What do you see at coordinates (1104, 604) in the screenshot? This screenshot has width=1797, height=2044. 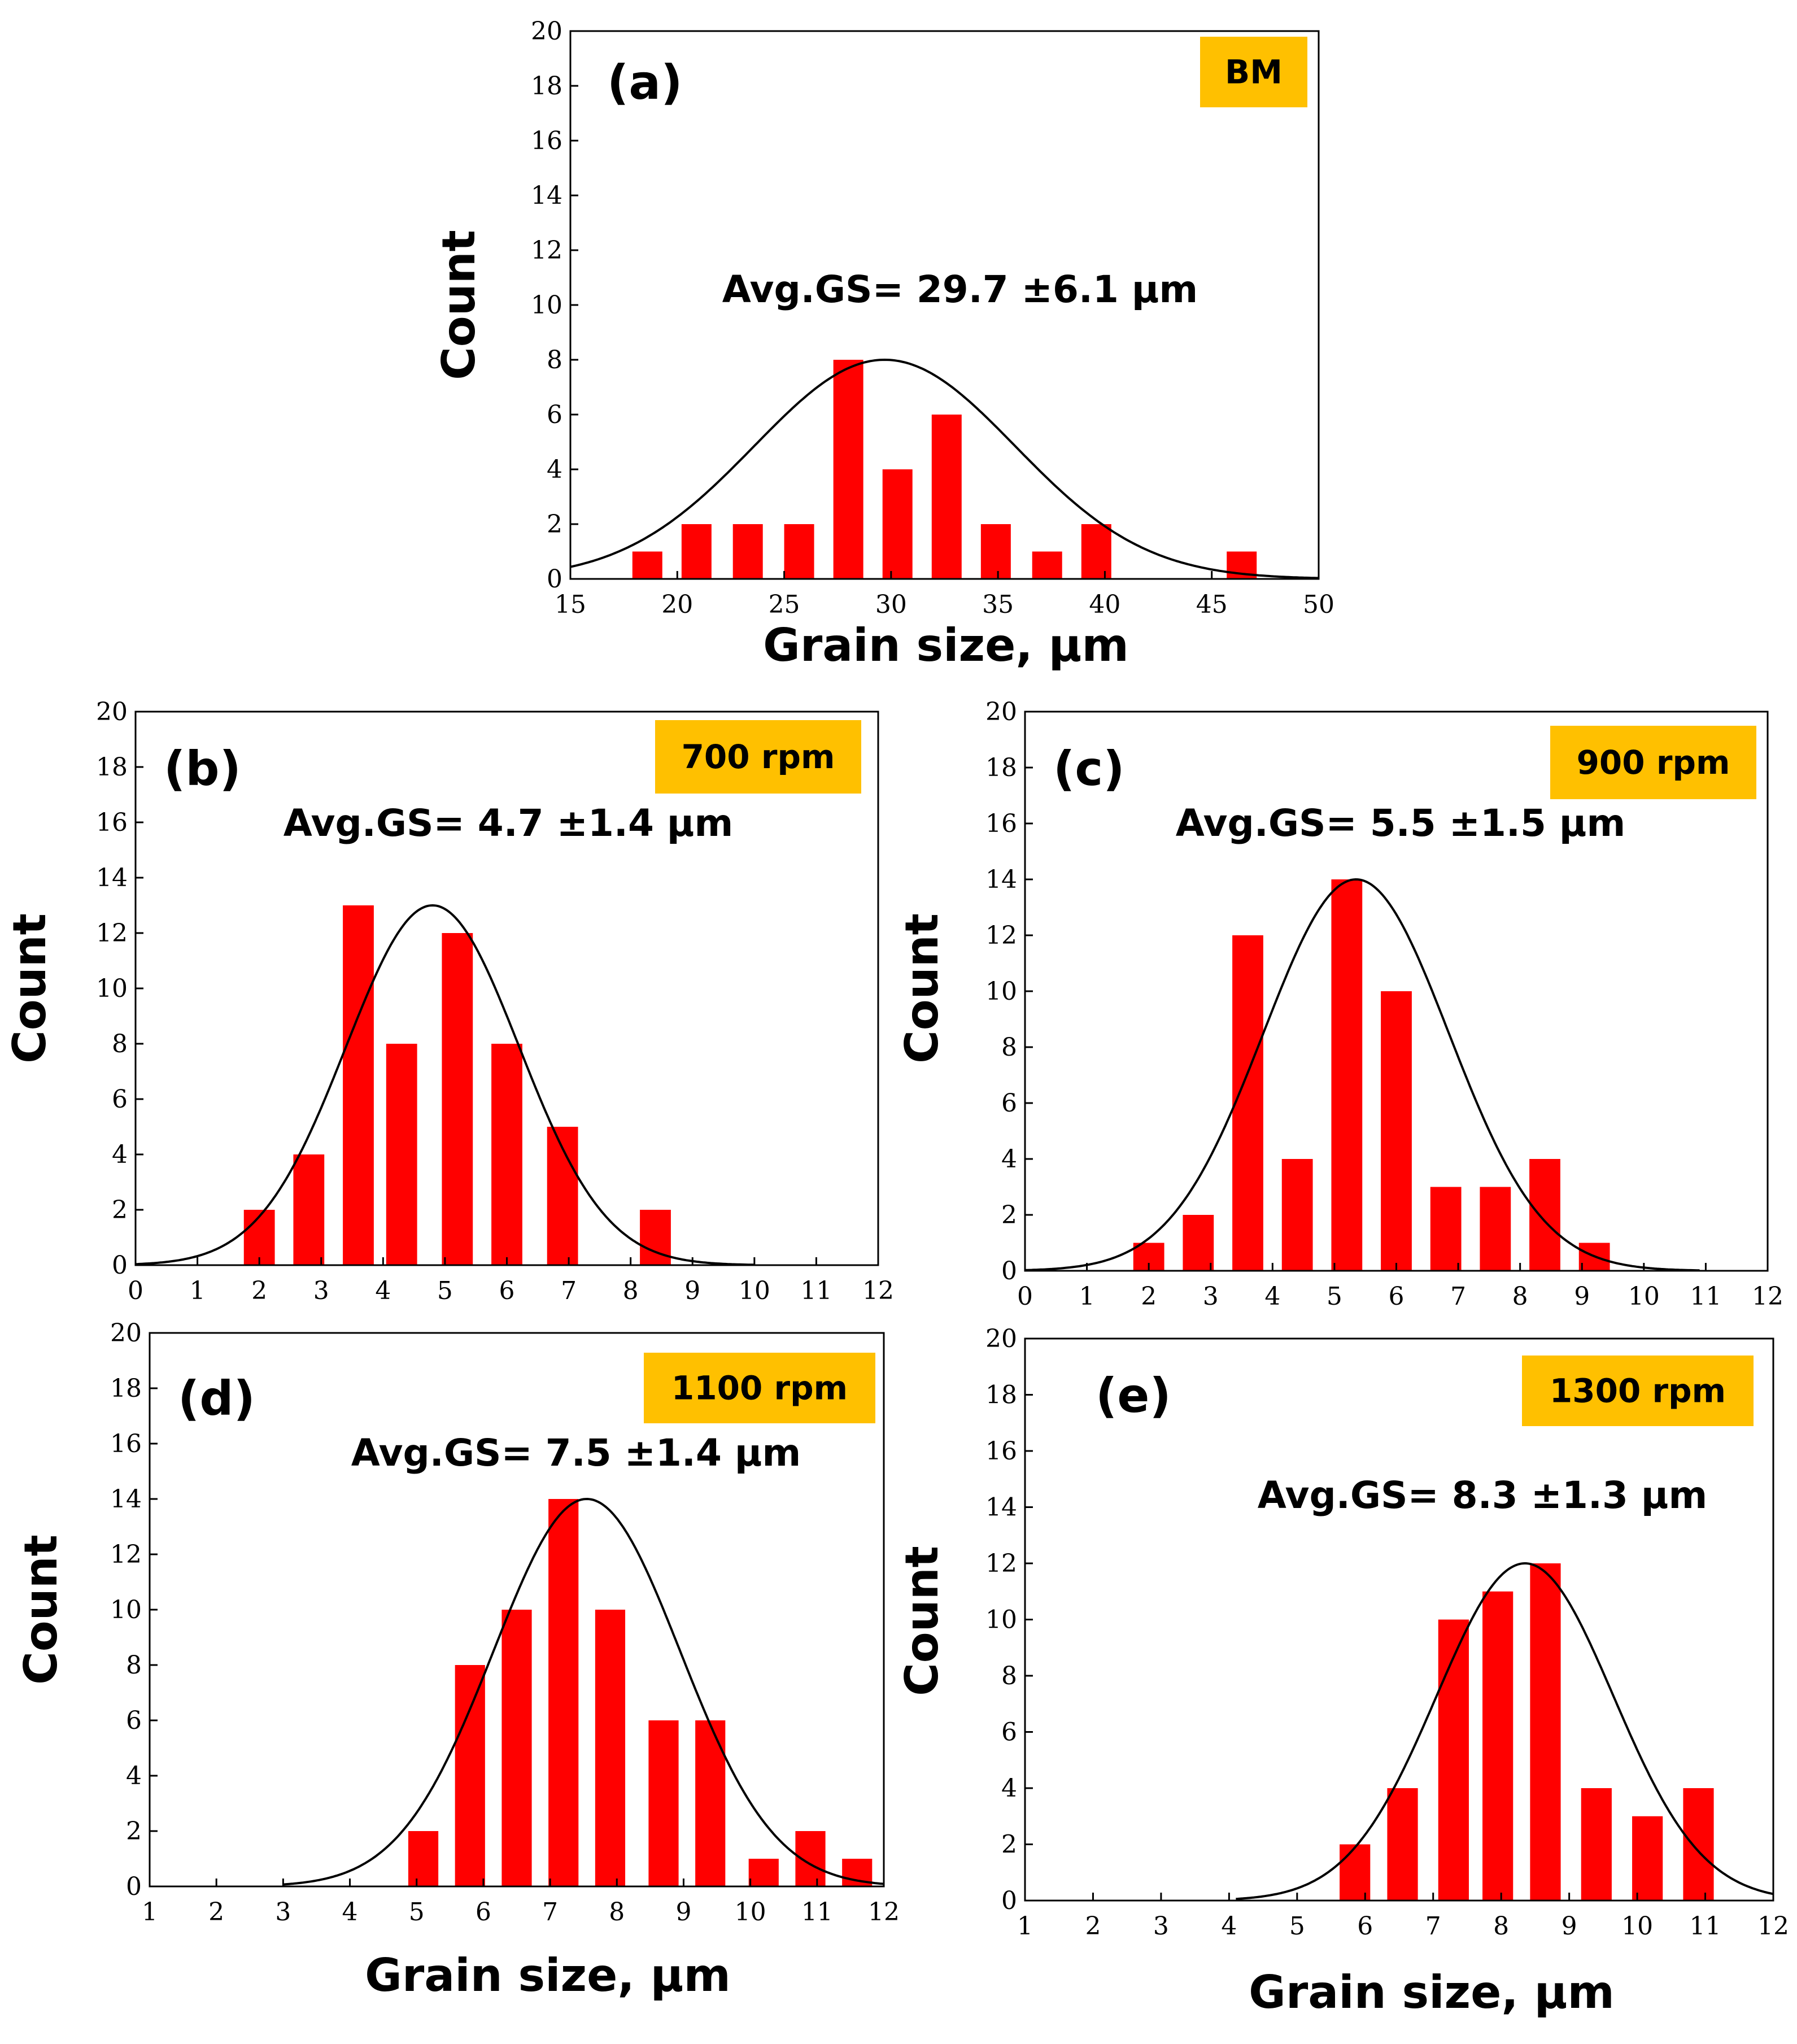 I see `x-tick-label: 40` at bounding box center [1104, 604].